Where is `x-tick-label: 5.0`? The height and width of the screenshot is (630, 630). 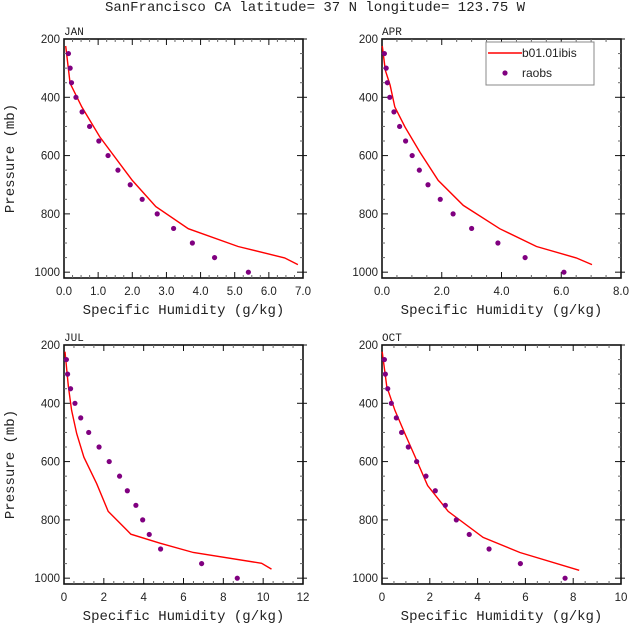 x-tick-label: 5.0 is located at coordinates (235, 292).